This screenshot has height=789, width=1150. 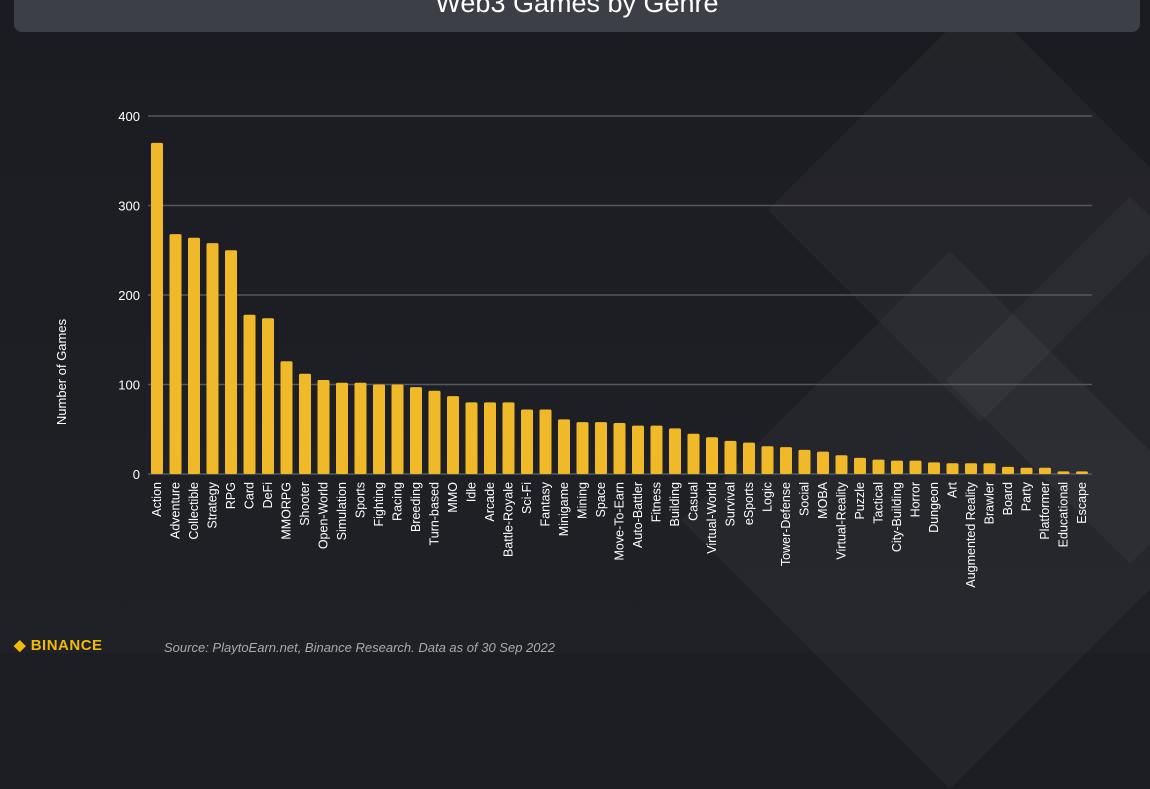 What do you see at coordinates (527, 498) in the screenshot?
I see `x-tick-label: Sci-Fi` at bounding box center [527, 498].